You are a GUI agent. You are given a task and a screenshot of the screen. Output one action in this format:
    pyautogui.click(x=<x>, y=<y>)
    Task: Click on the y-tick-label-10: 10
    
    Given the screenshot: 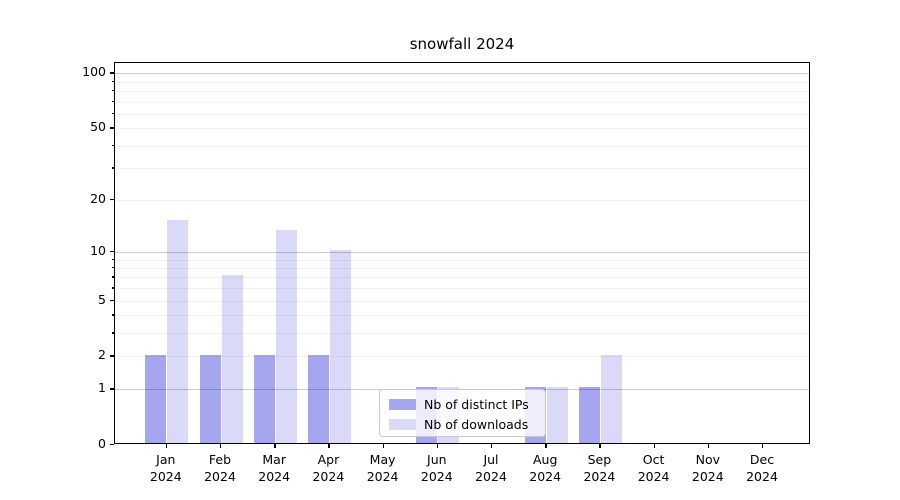 What is the action you would take?
    pyautogui.click(x=98, y=250)
    